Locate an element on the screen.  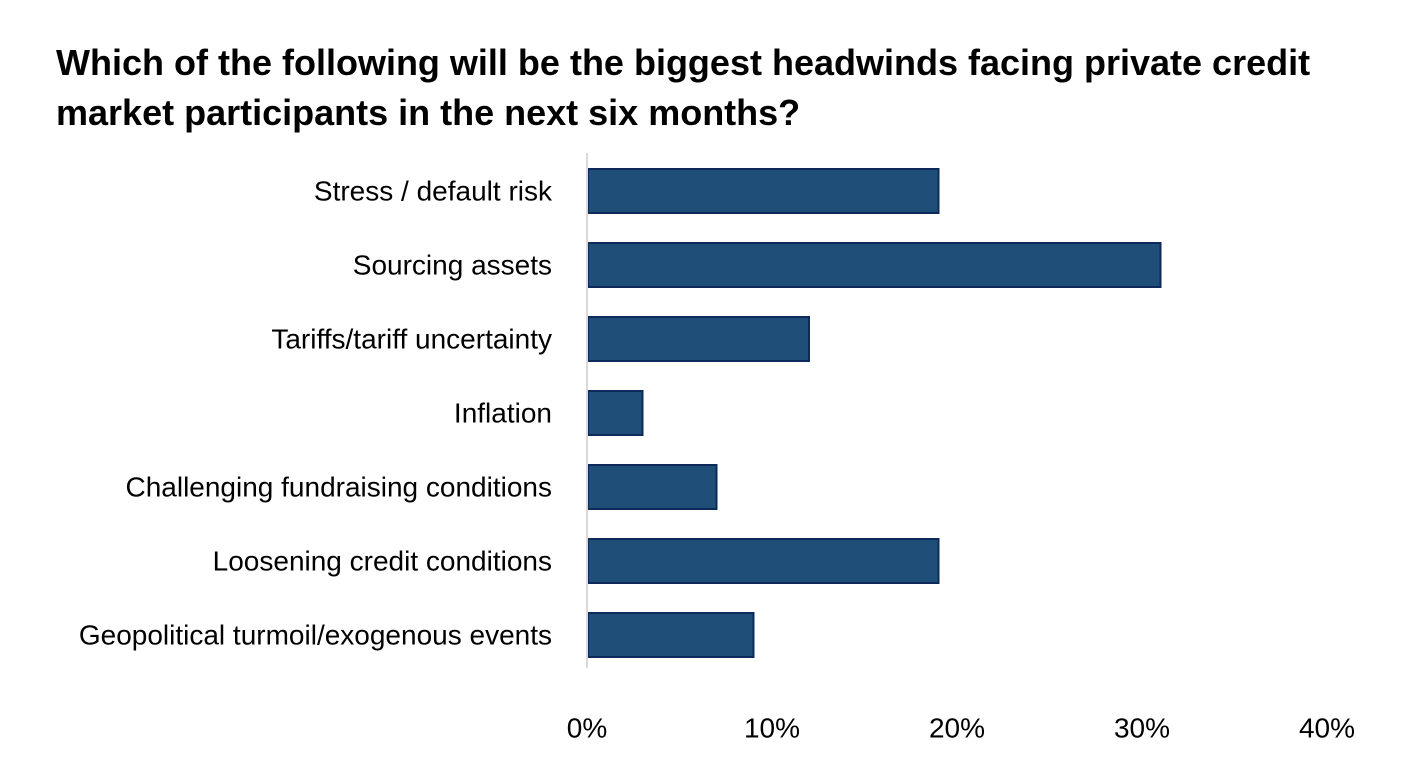
tick-labels-layer: 0% 10% 20% 30% 40% is located at coordinates (961, 728).